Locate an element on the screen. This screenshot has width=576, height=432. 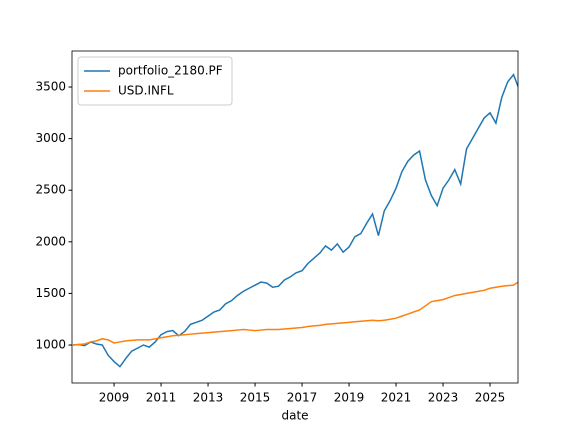
series-line is located at coordinates (295, 313).